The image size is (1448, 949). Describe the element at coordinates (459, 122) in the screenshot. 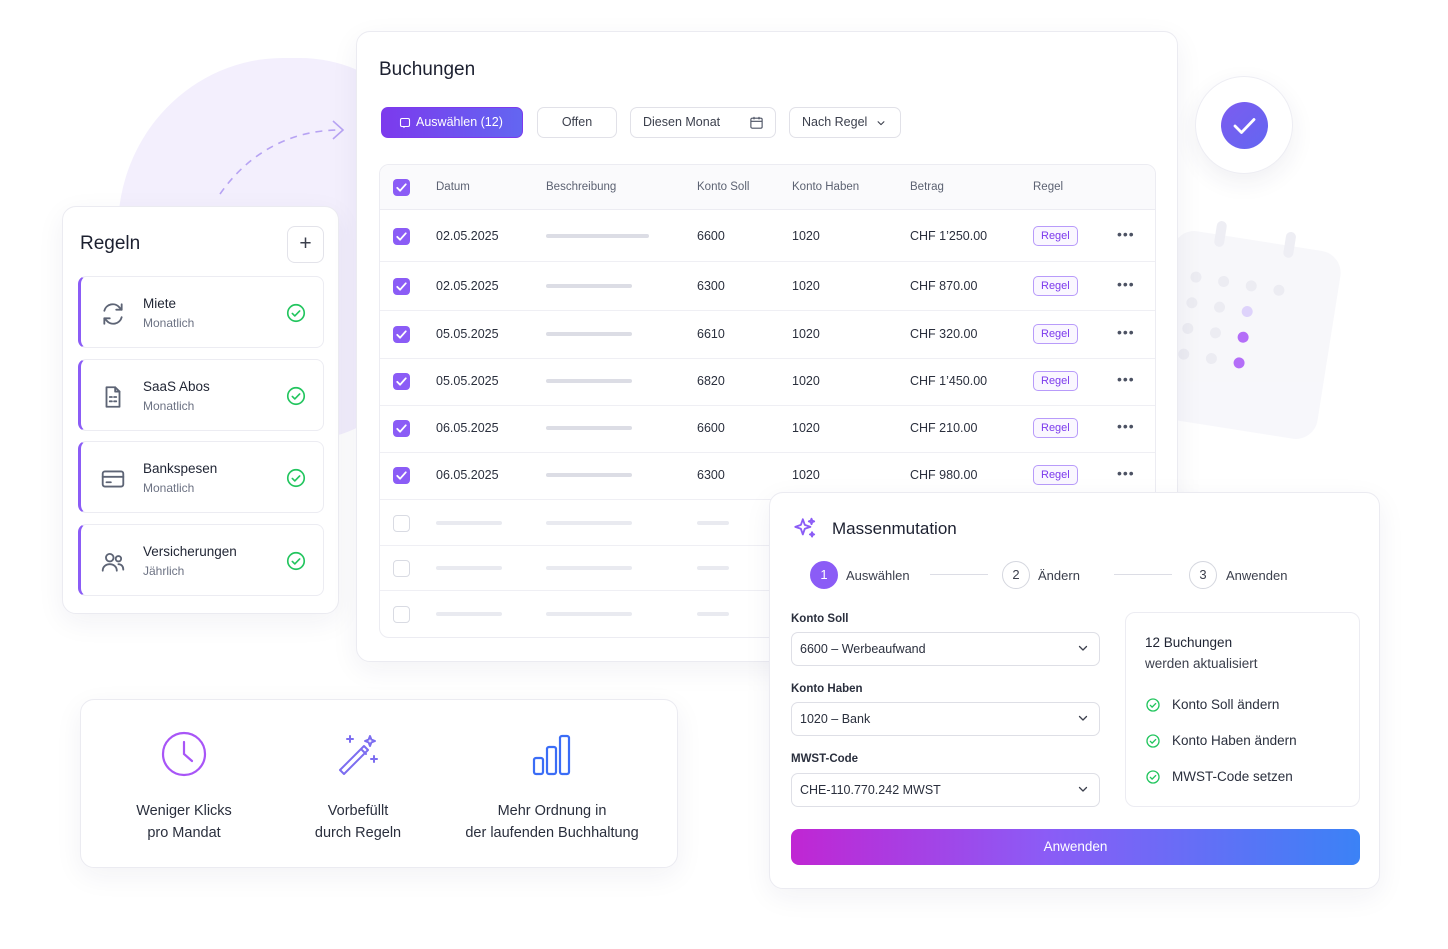

I see `select-button-label: Auswählen (12)` at that location.